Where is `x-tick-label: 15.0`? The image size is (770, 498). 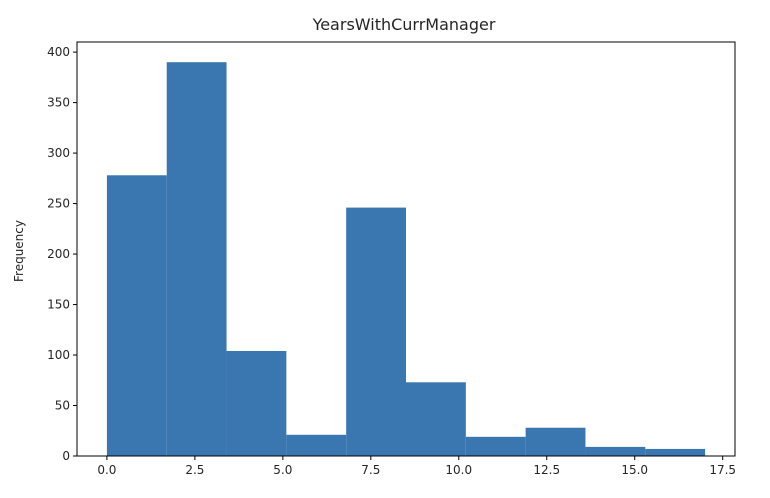
x-tick-label: 15.0 is located at coordinates (634, 470).